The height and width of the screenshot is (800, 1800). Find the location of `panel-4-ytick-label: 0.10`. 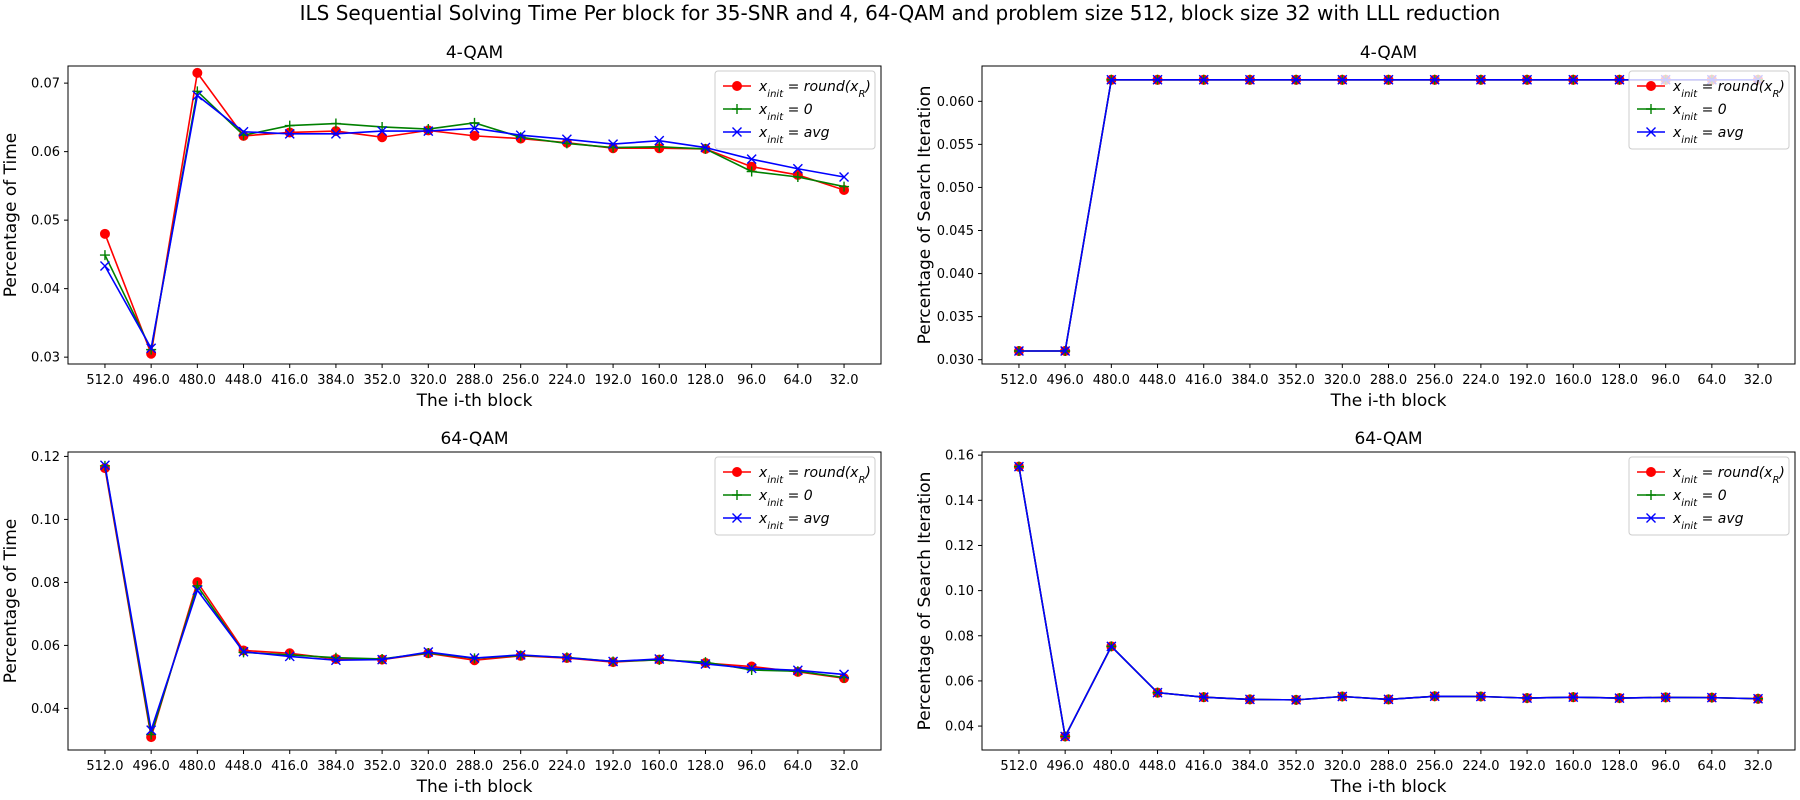

panel-4-ytick-label: 0.10 is located at coordinates (959, 591).